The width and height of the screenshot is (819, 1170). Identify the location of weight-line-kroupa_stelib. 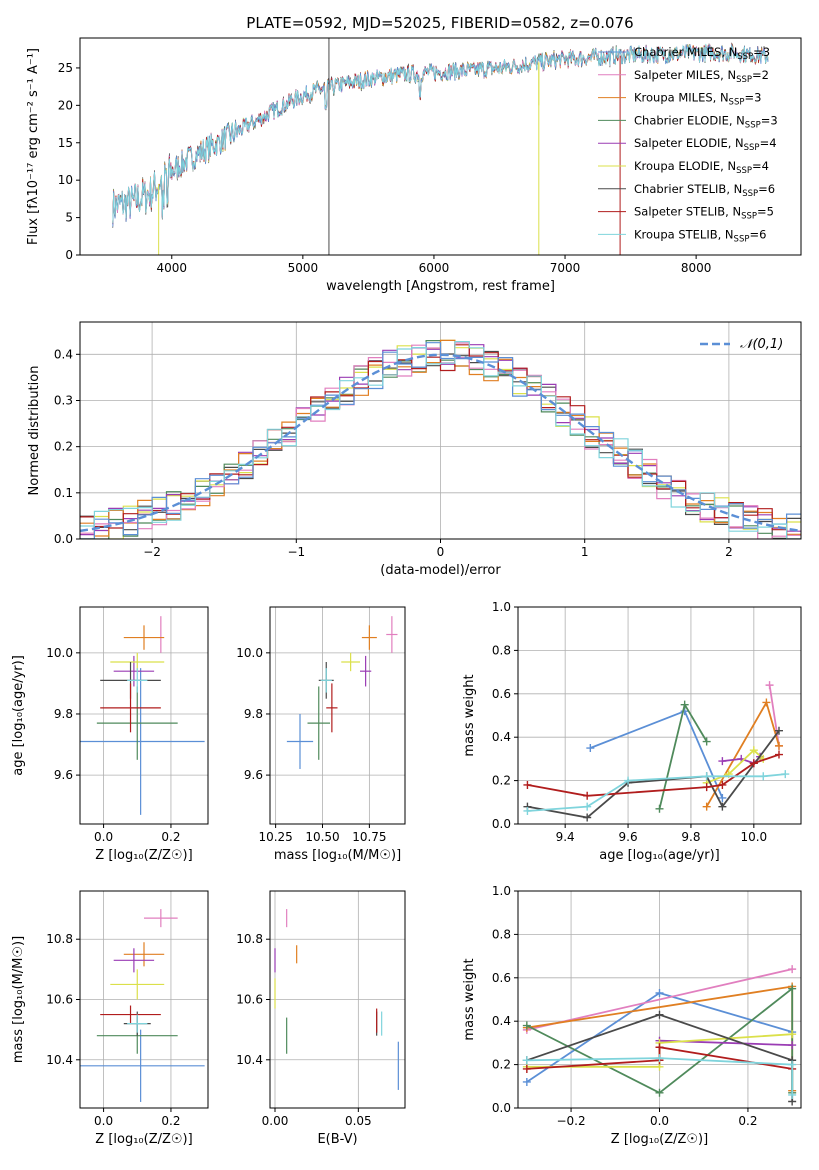
(660, 1076).